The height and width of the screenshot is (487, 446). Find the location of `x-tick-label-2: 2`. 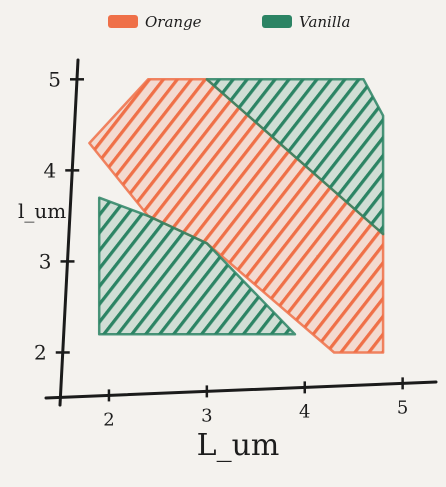

x-tick-label-2: 2 is located at coordinates (108, 419).